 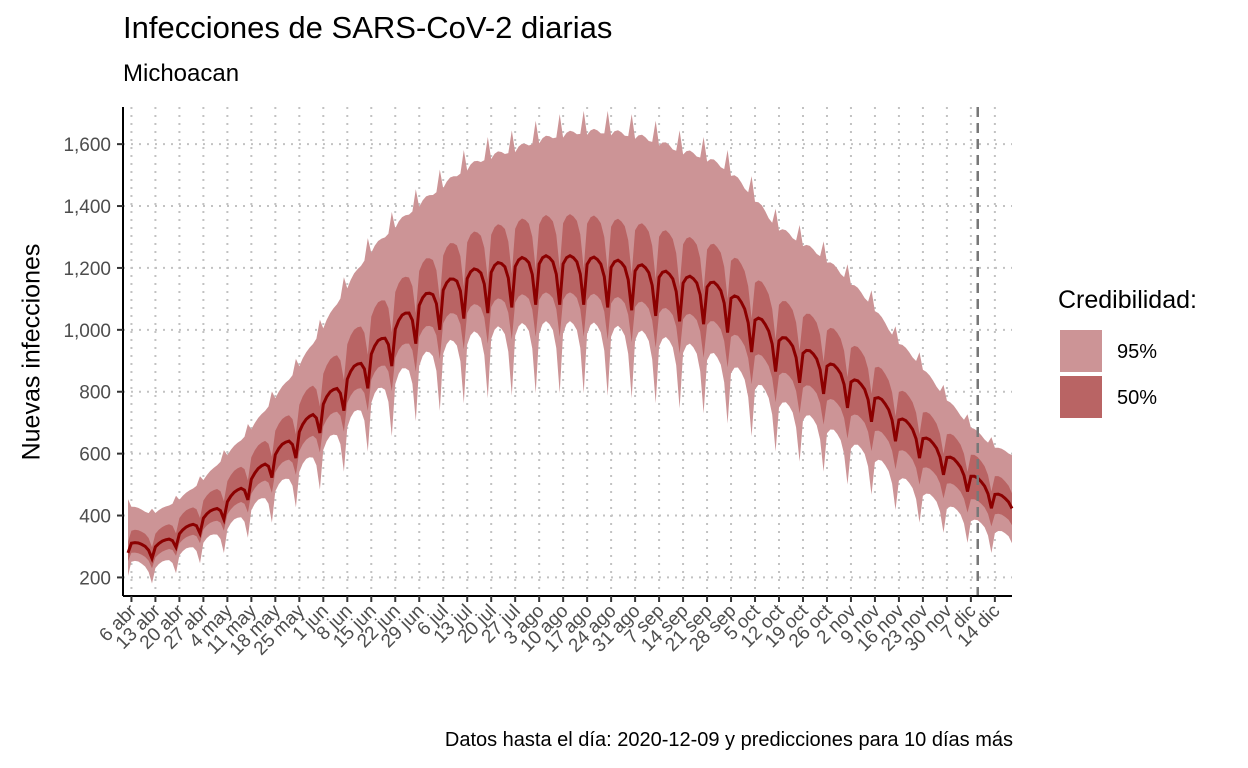 What do you see at coordinates (87, 331) in the screenshot?
I see `y-tick-label-4: 1,000` at bounding box center [87, 331].